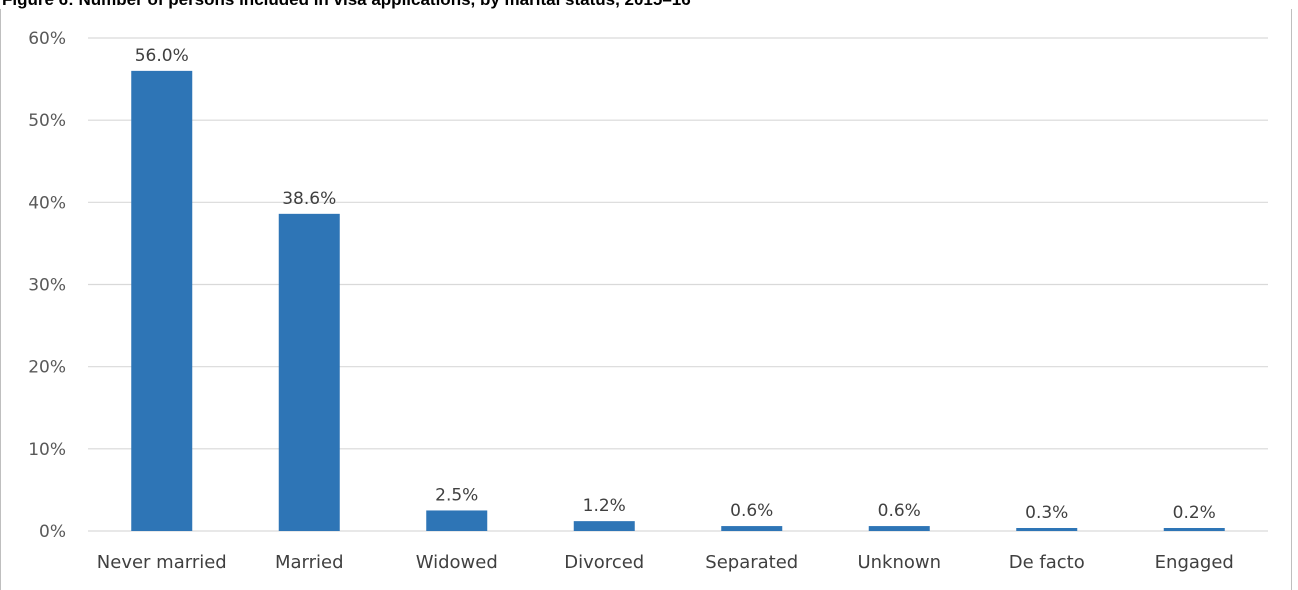  I want to click on x-category-label: Never married, so click(162, 562).